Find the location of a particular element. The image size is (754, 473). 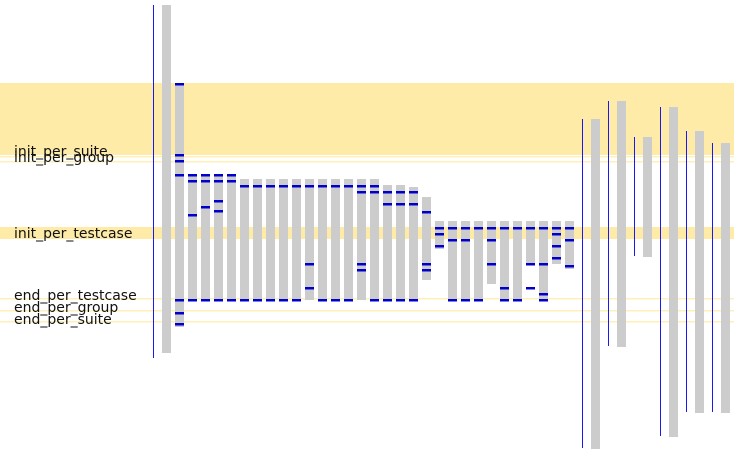

label-init-per-suite: init_per_suite is located at coordinates (61, 152).